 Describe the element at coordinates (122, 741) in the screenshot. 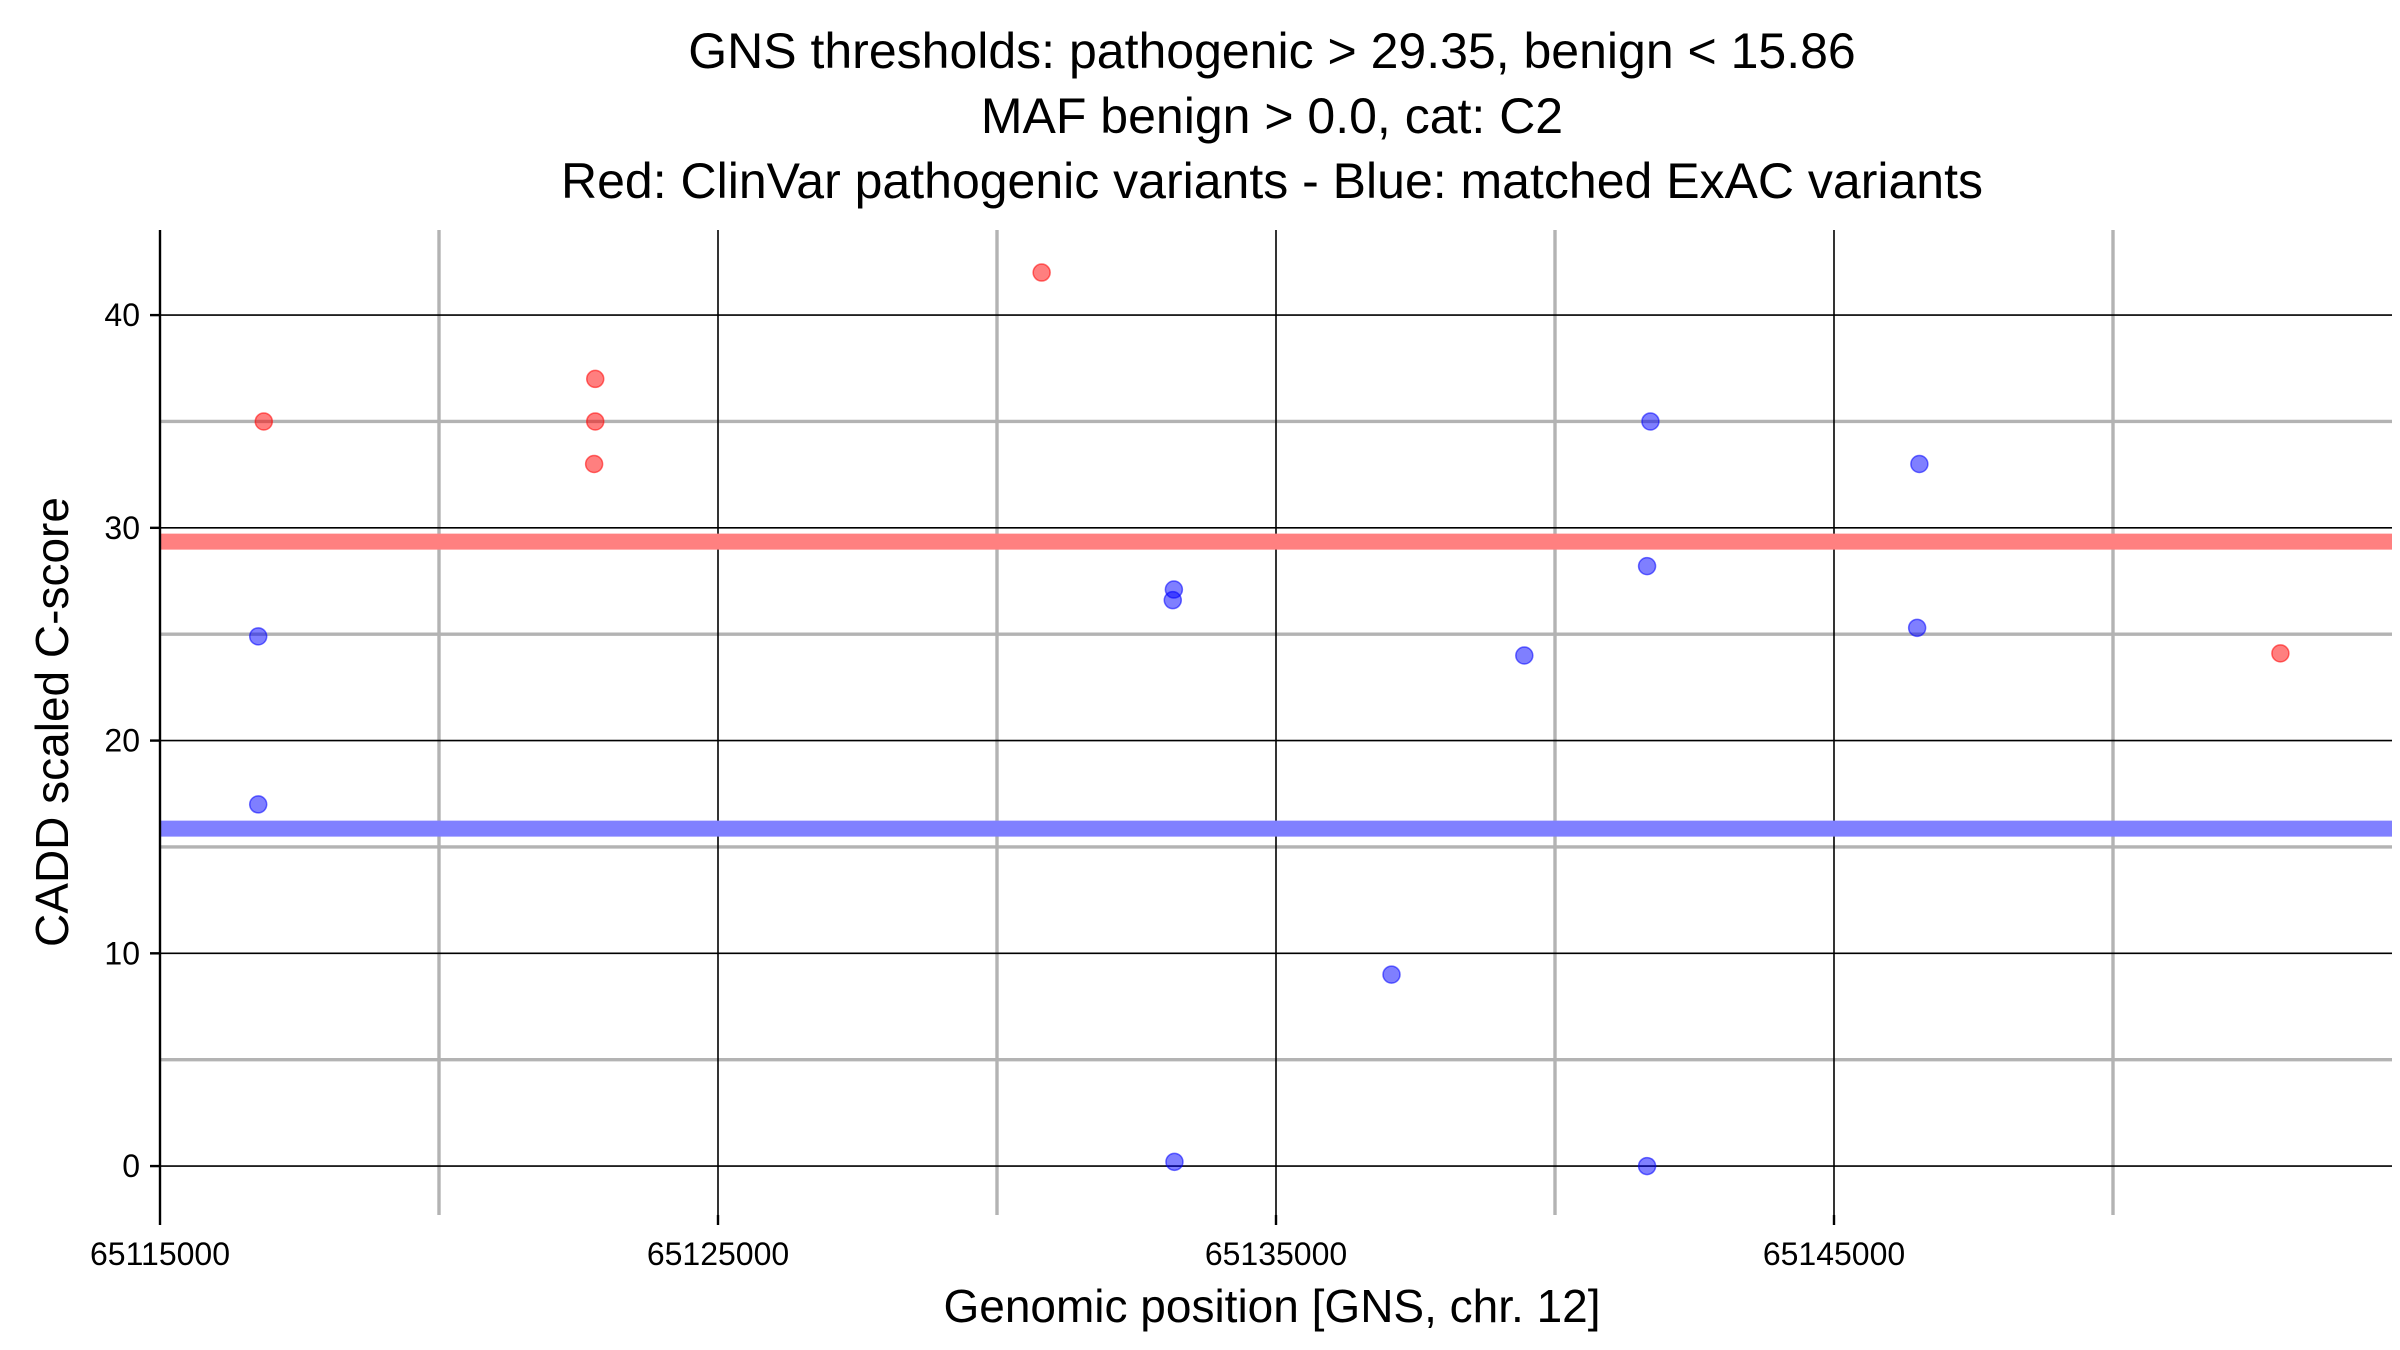

I see `y-tick-label-2: 20` at that location.